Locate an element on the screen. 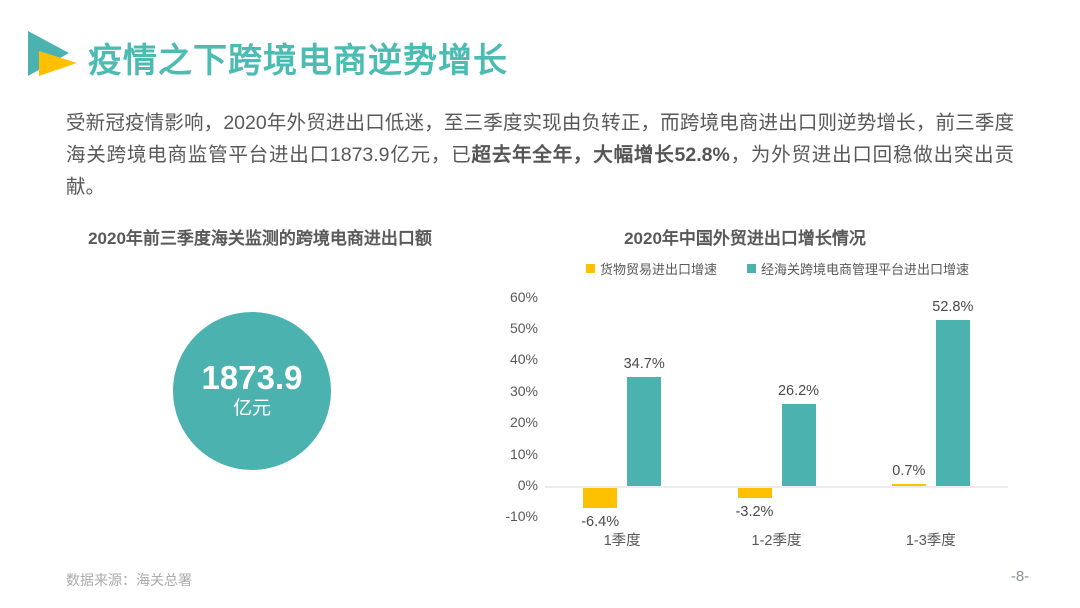 This screenshot has height=608, width=1080. y-axis-tick-0: 0% is located at coordinates (527, 485).